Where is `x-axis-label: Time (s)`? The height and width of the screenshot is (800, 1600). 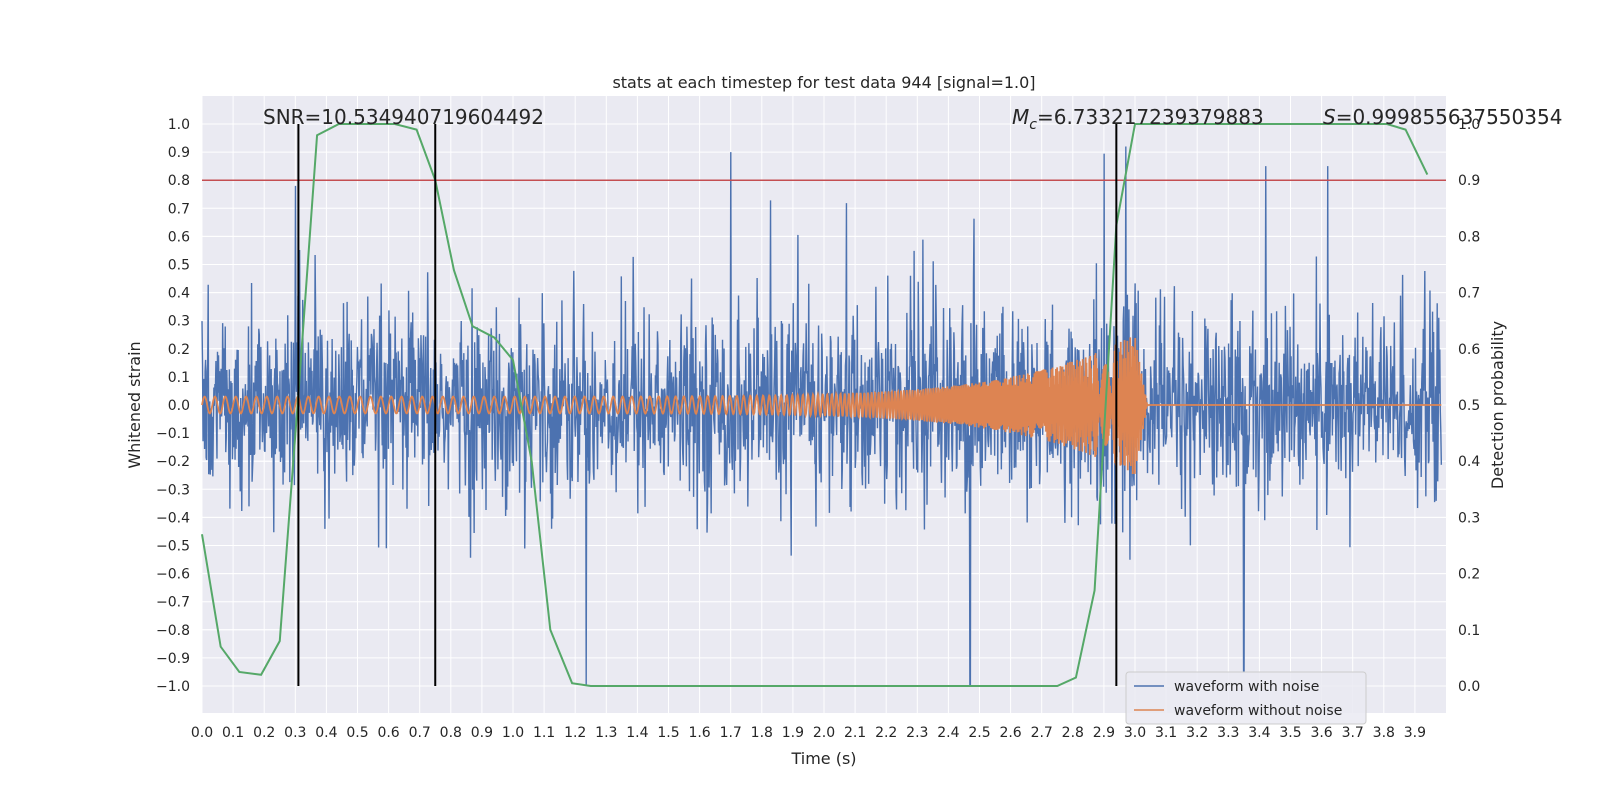 x-axis-label: Time (s) is located at coordinates (823, 758).